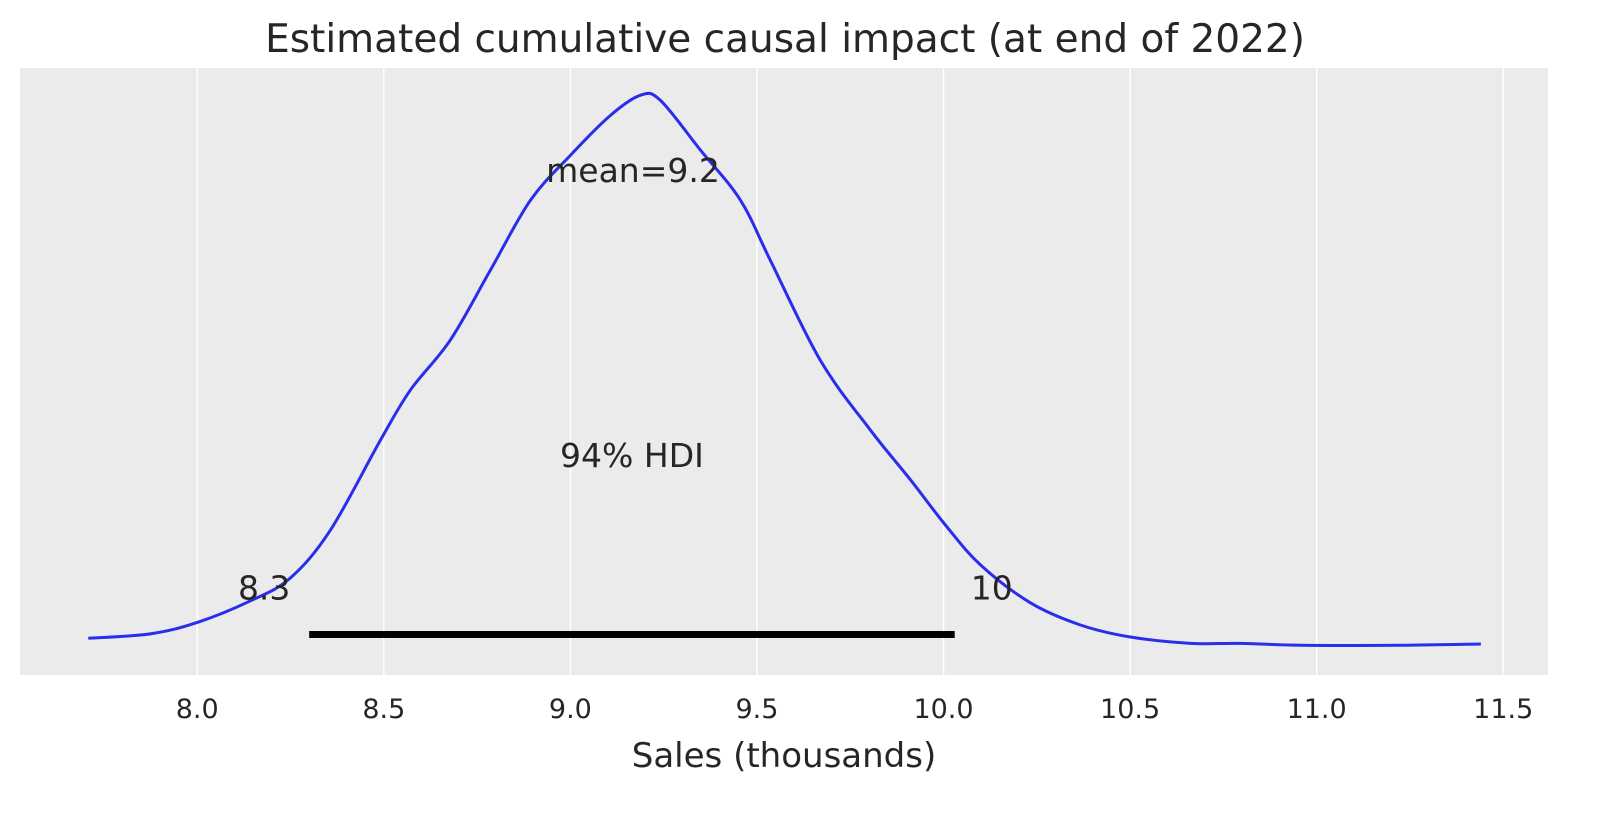 The image size is (1623, 823). What do you see at coordinates (855, 709) in the screenshot?
I see `x-axis-ticks: 8.0 8.5 9.0 9.5 10.0 10.5 11.0 11.5` at bounding box center [855, 709].